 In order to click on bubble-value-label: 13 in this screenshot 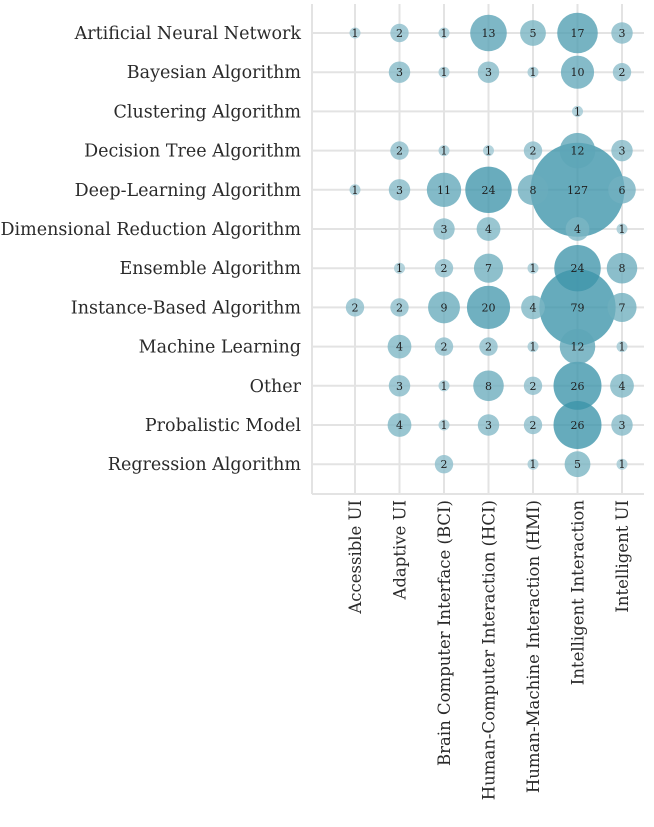, I will do `click(489, 33)`.